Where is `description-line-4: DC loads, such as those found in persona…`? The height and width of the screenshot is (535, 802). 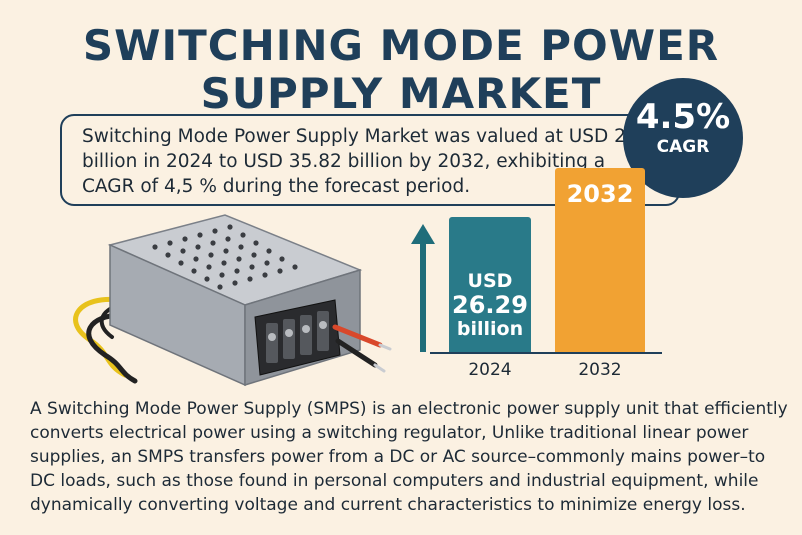 description-line-4: DC loads, such as those found in persona… is located at coordinates (394, 481).